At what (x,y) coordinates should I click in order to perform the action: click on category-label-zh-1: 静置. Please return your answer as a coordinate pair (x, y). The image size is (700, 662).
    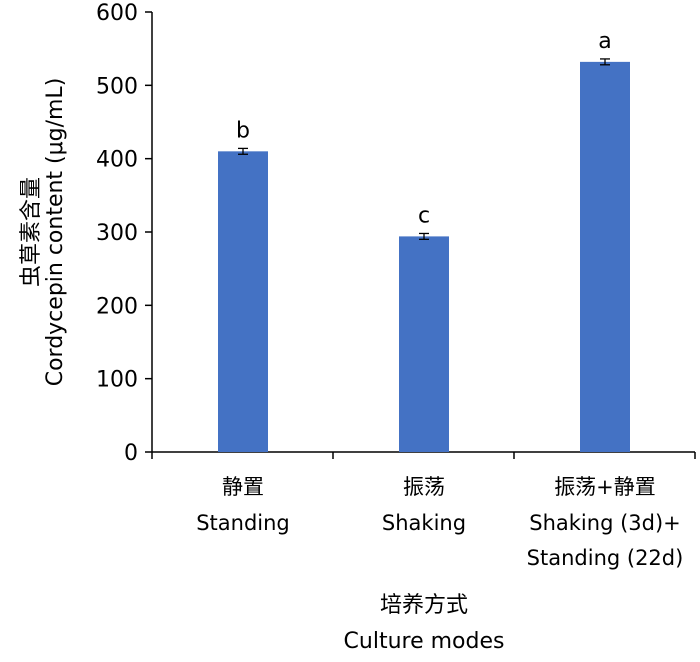
    Looking at the image, I should click on (243, 487).